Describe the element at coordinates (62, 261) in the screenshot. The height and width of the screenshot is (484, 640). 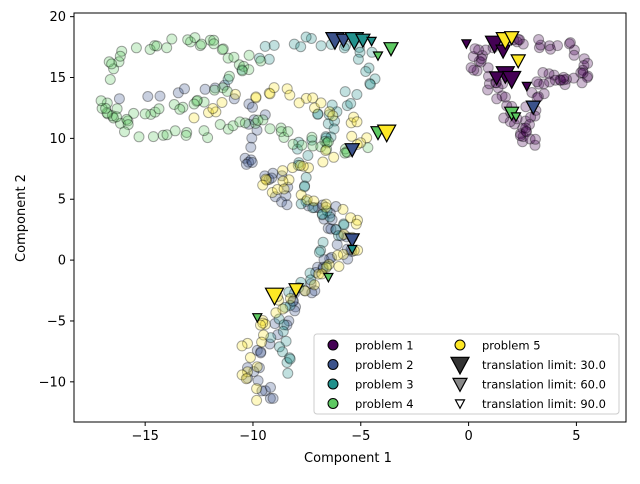
I see `y-tick-label: 0` at that location.